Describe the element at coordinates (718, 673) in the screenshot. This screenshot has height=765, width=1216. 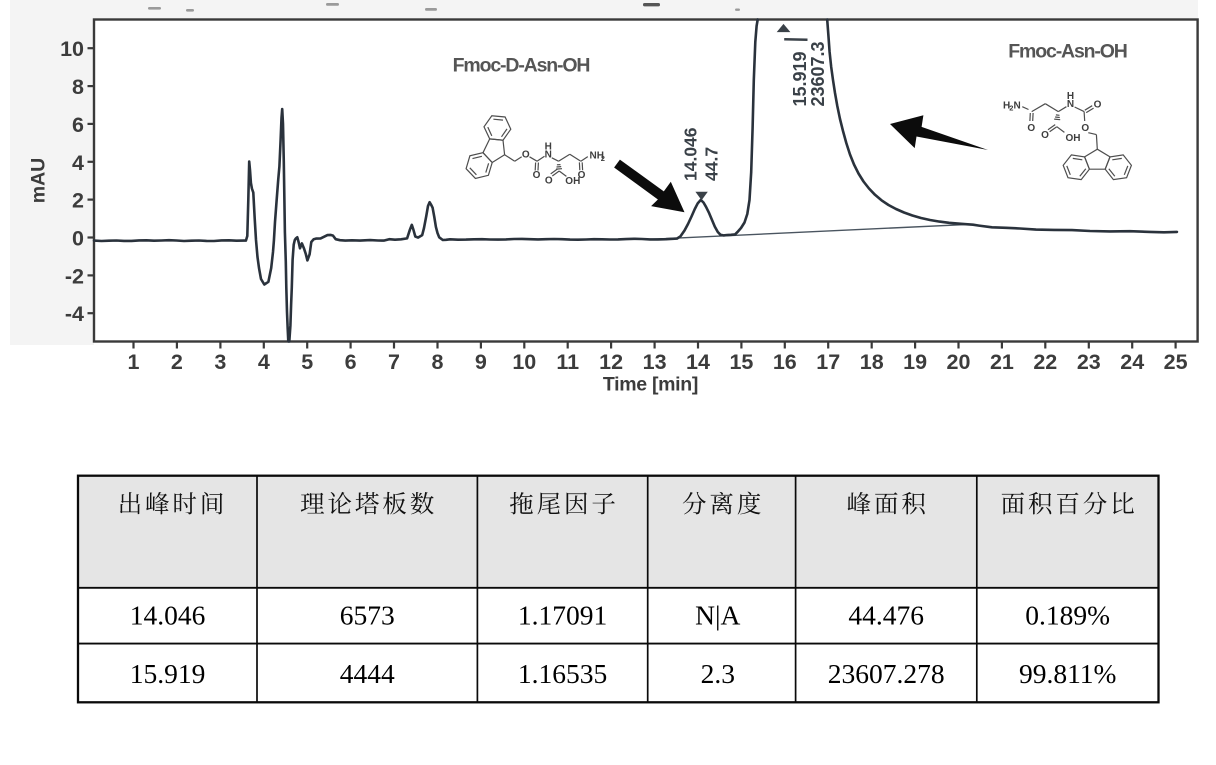
I see `svg-text: 2.3` at that location.